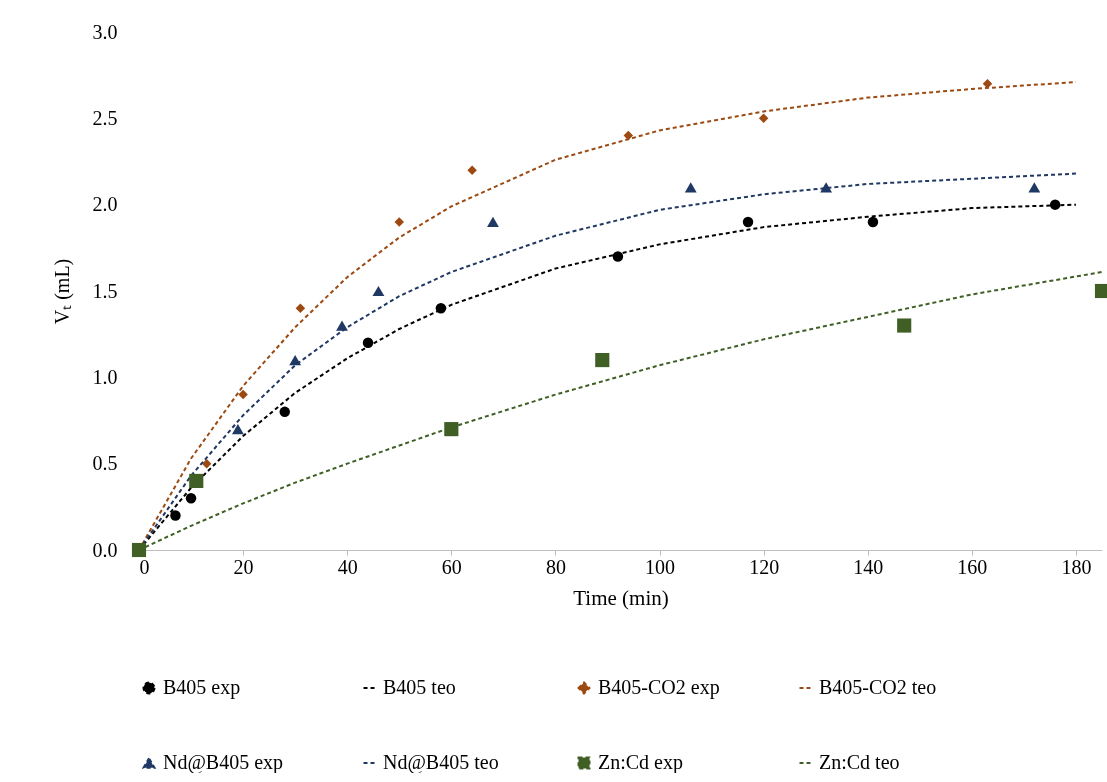 The height and width of the screenshot is (782, 1107). I want to click on y-tick-label: 2.5, so click(105, 117).